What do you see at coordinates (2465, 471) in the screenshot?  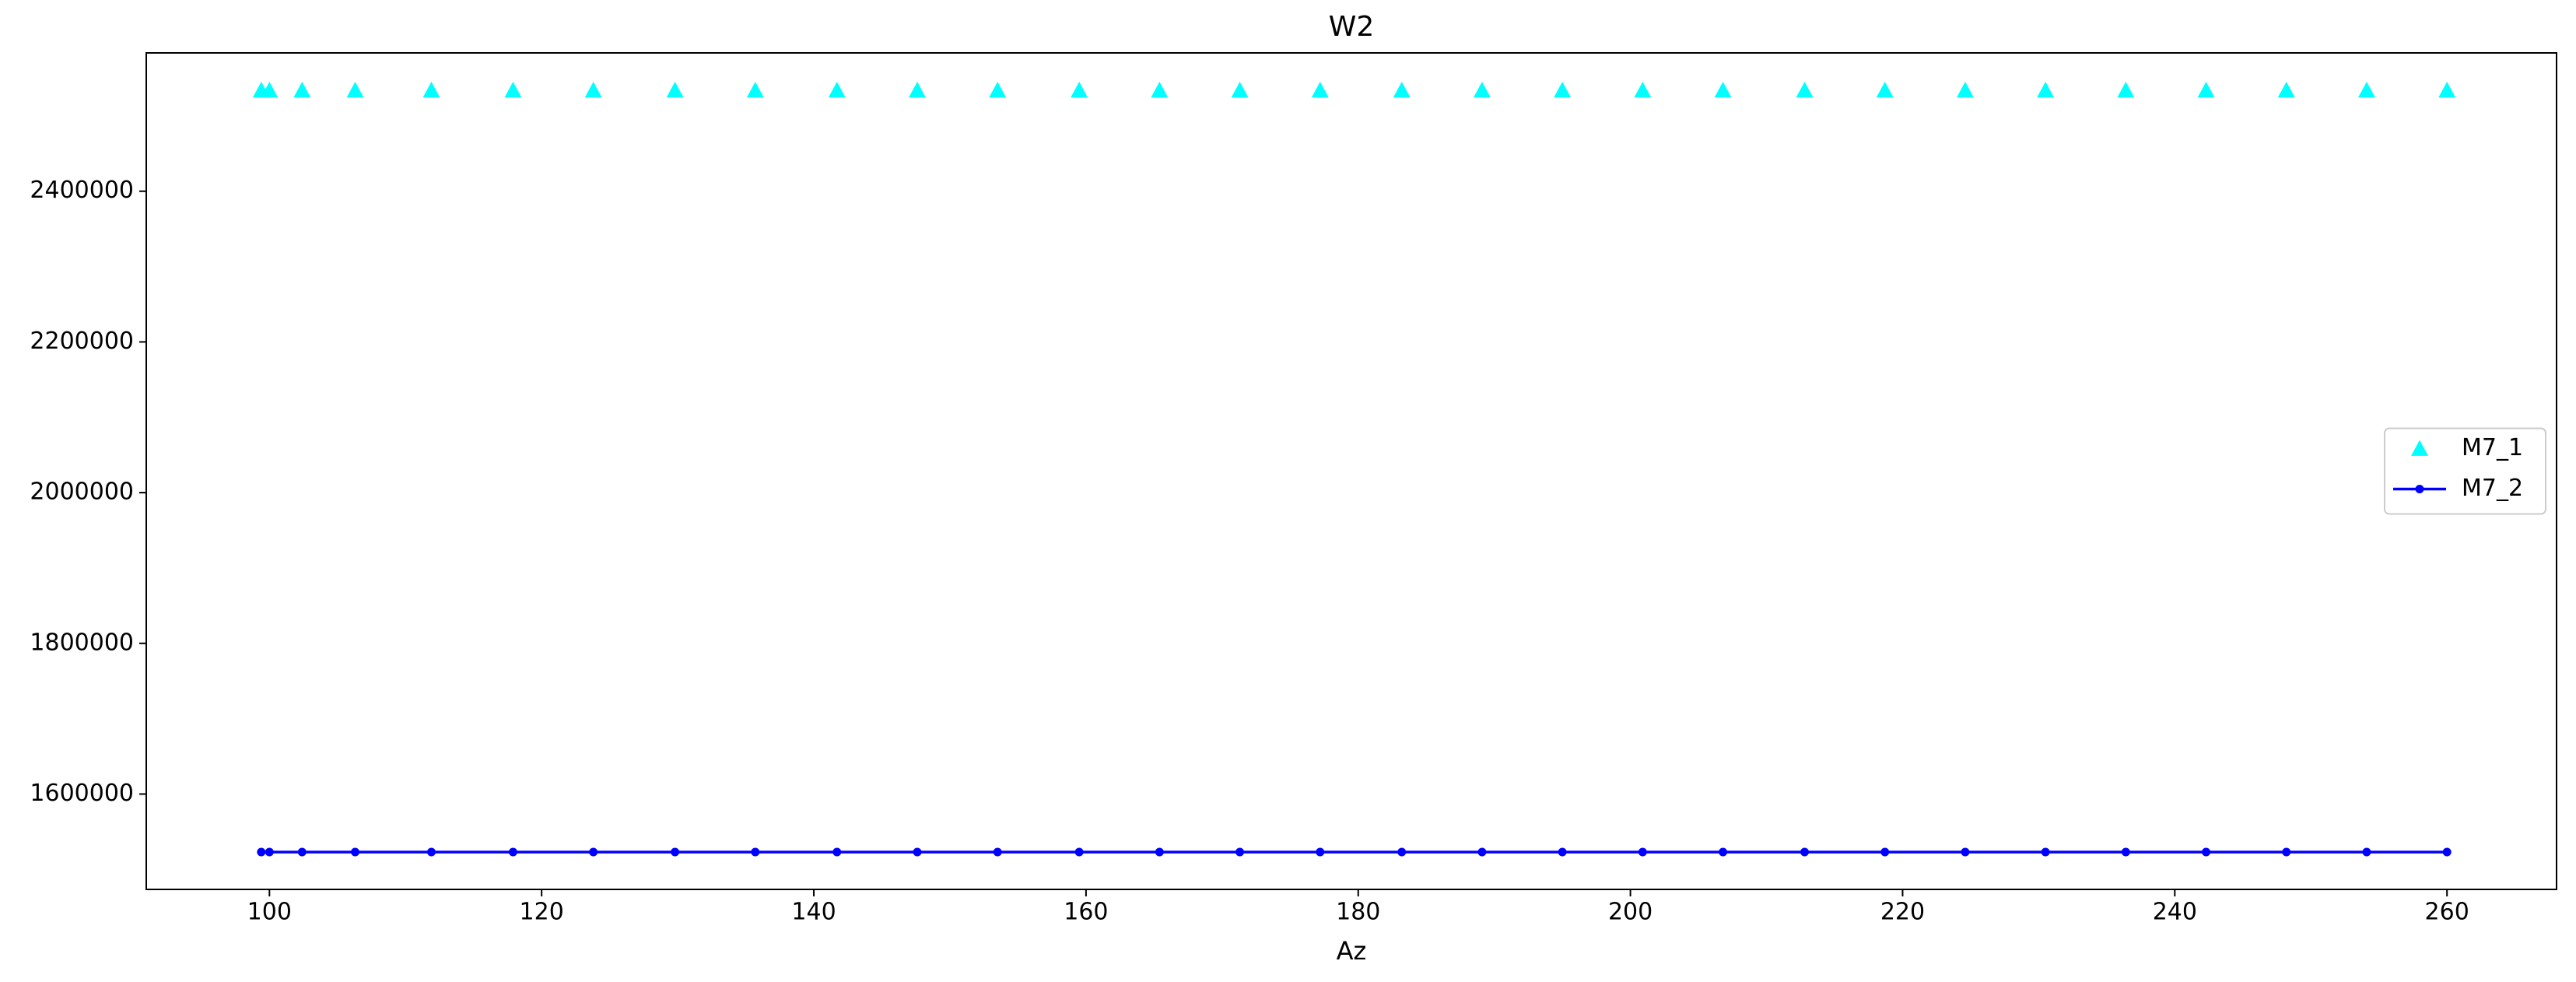 I see `legend: M7_1 M7_2` at bounding box center [2465, 471].